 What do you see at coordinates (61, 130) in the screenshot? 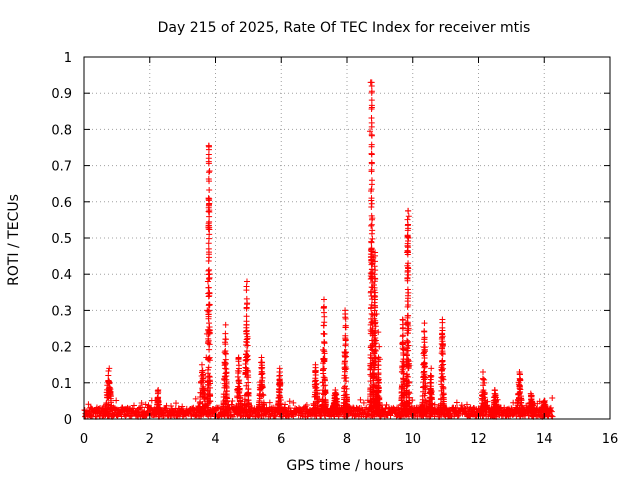
I see `y-tick-label: 0.8` at bounding box center [61, 130].